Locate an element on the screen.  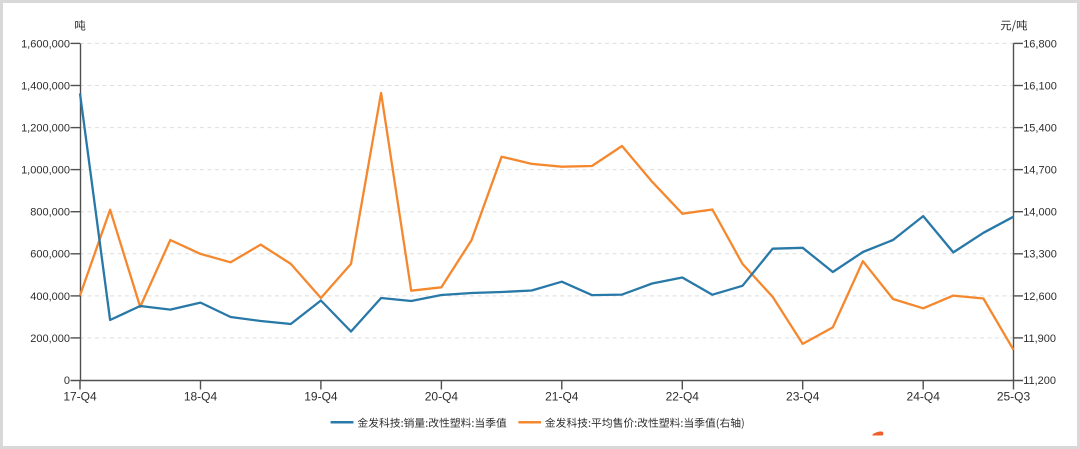
svg-text: 16,800 is located at coordinates (1040, 44).